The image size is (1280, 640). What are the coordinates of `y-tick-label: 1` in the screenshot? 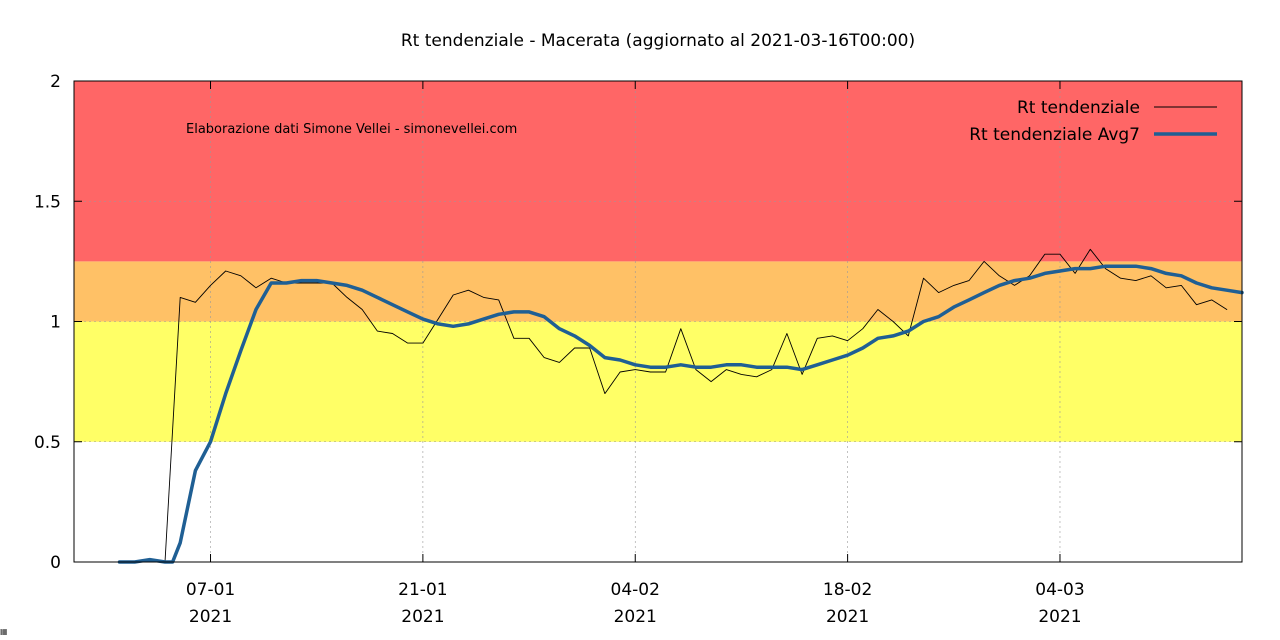 It's located at (55, 323).